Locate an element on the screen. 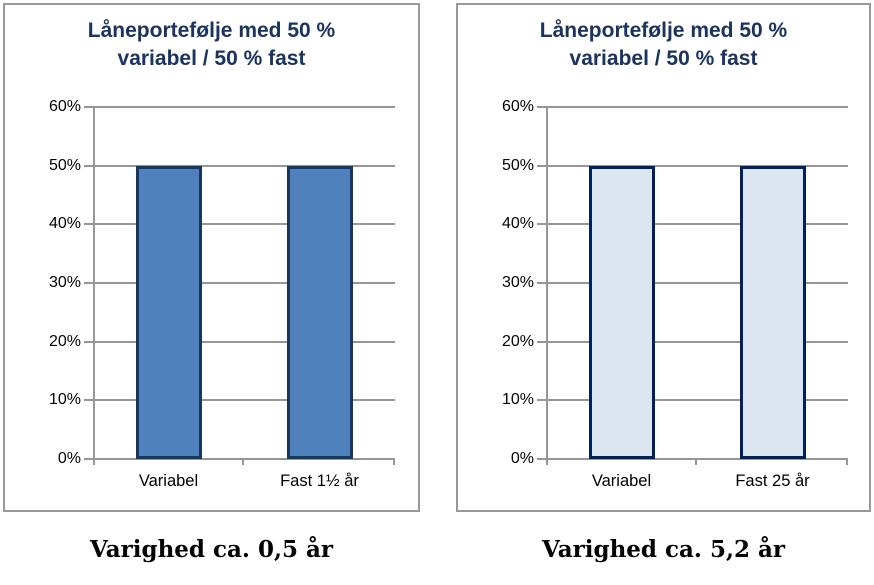 The width and height of the screenshot is (874, 585). x-axis-label-fast: Fast 25 år is located at coordinates (772, 481).